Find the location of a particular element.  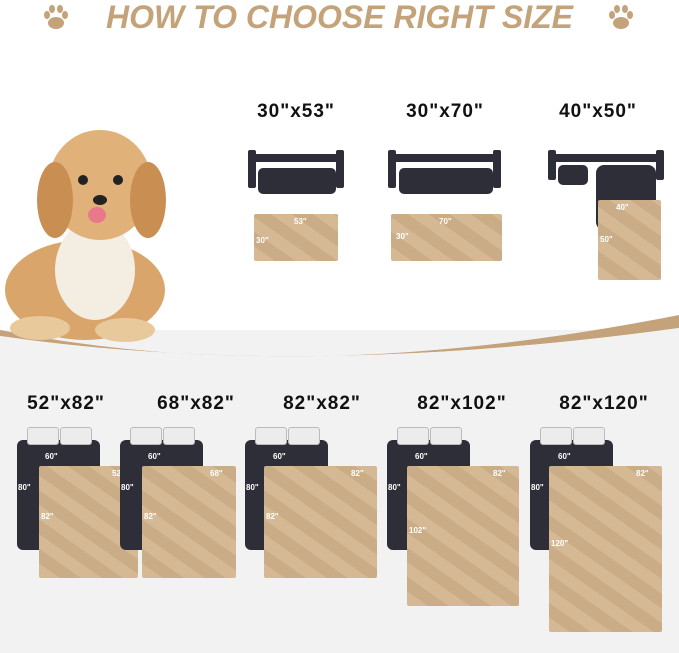

pad-width-label: 70" is located at coordinates (445, 221).